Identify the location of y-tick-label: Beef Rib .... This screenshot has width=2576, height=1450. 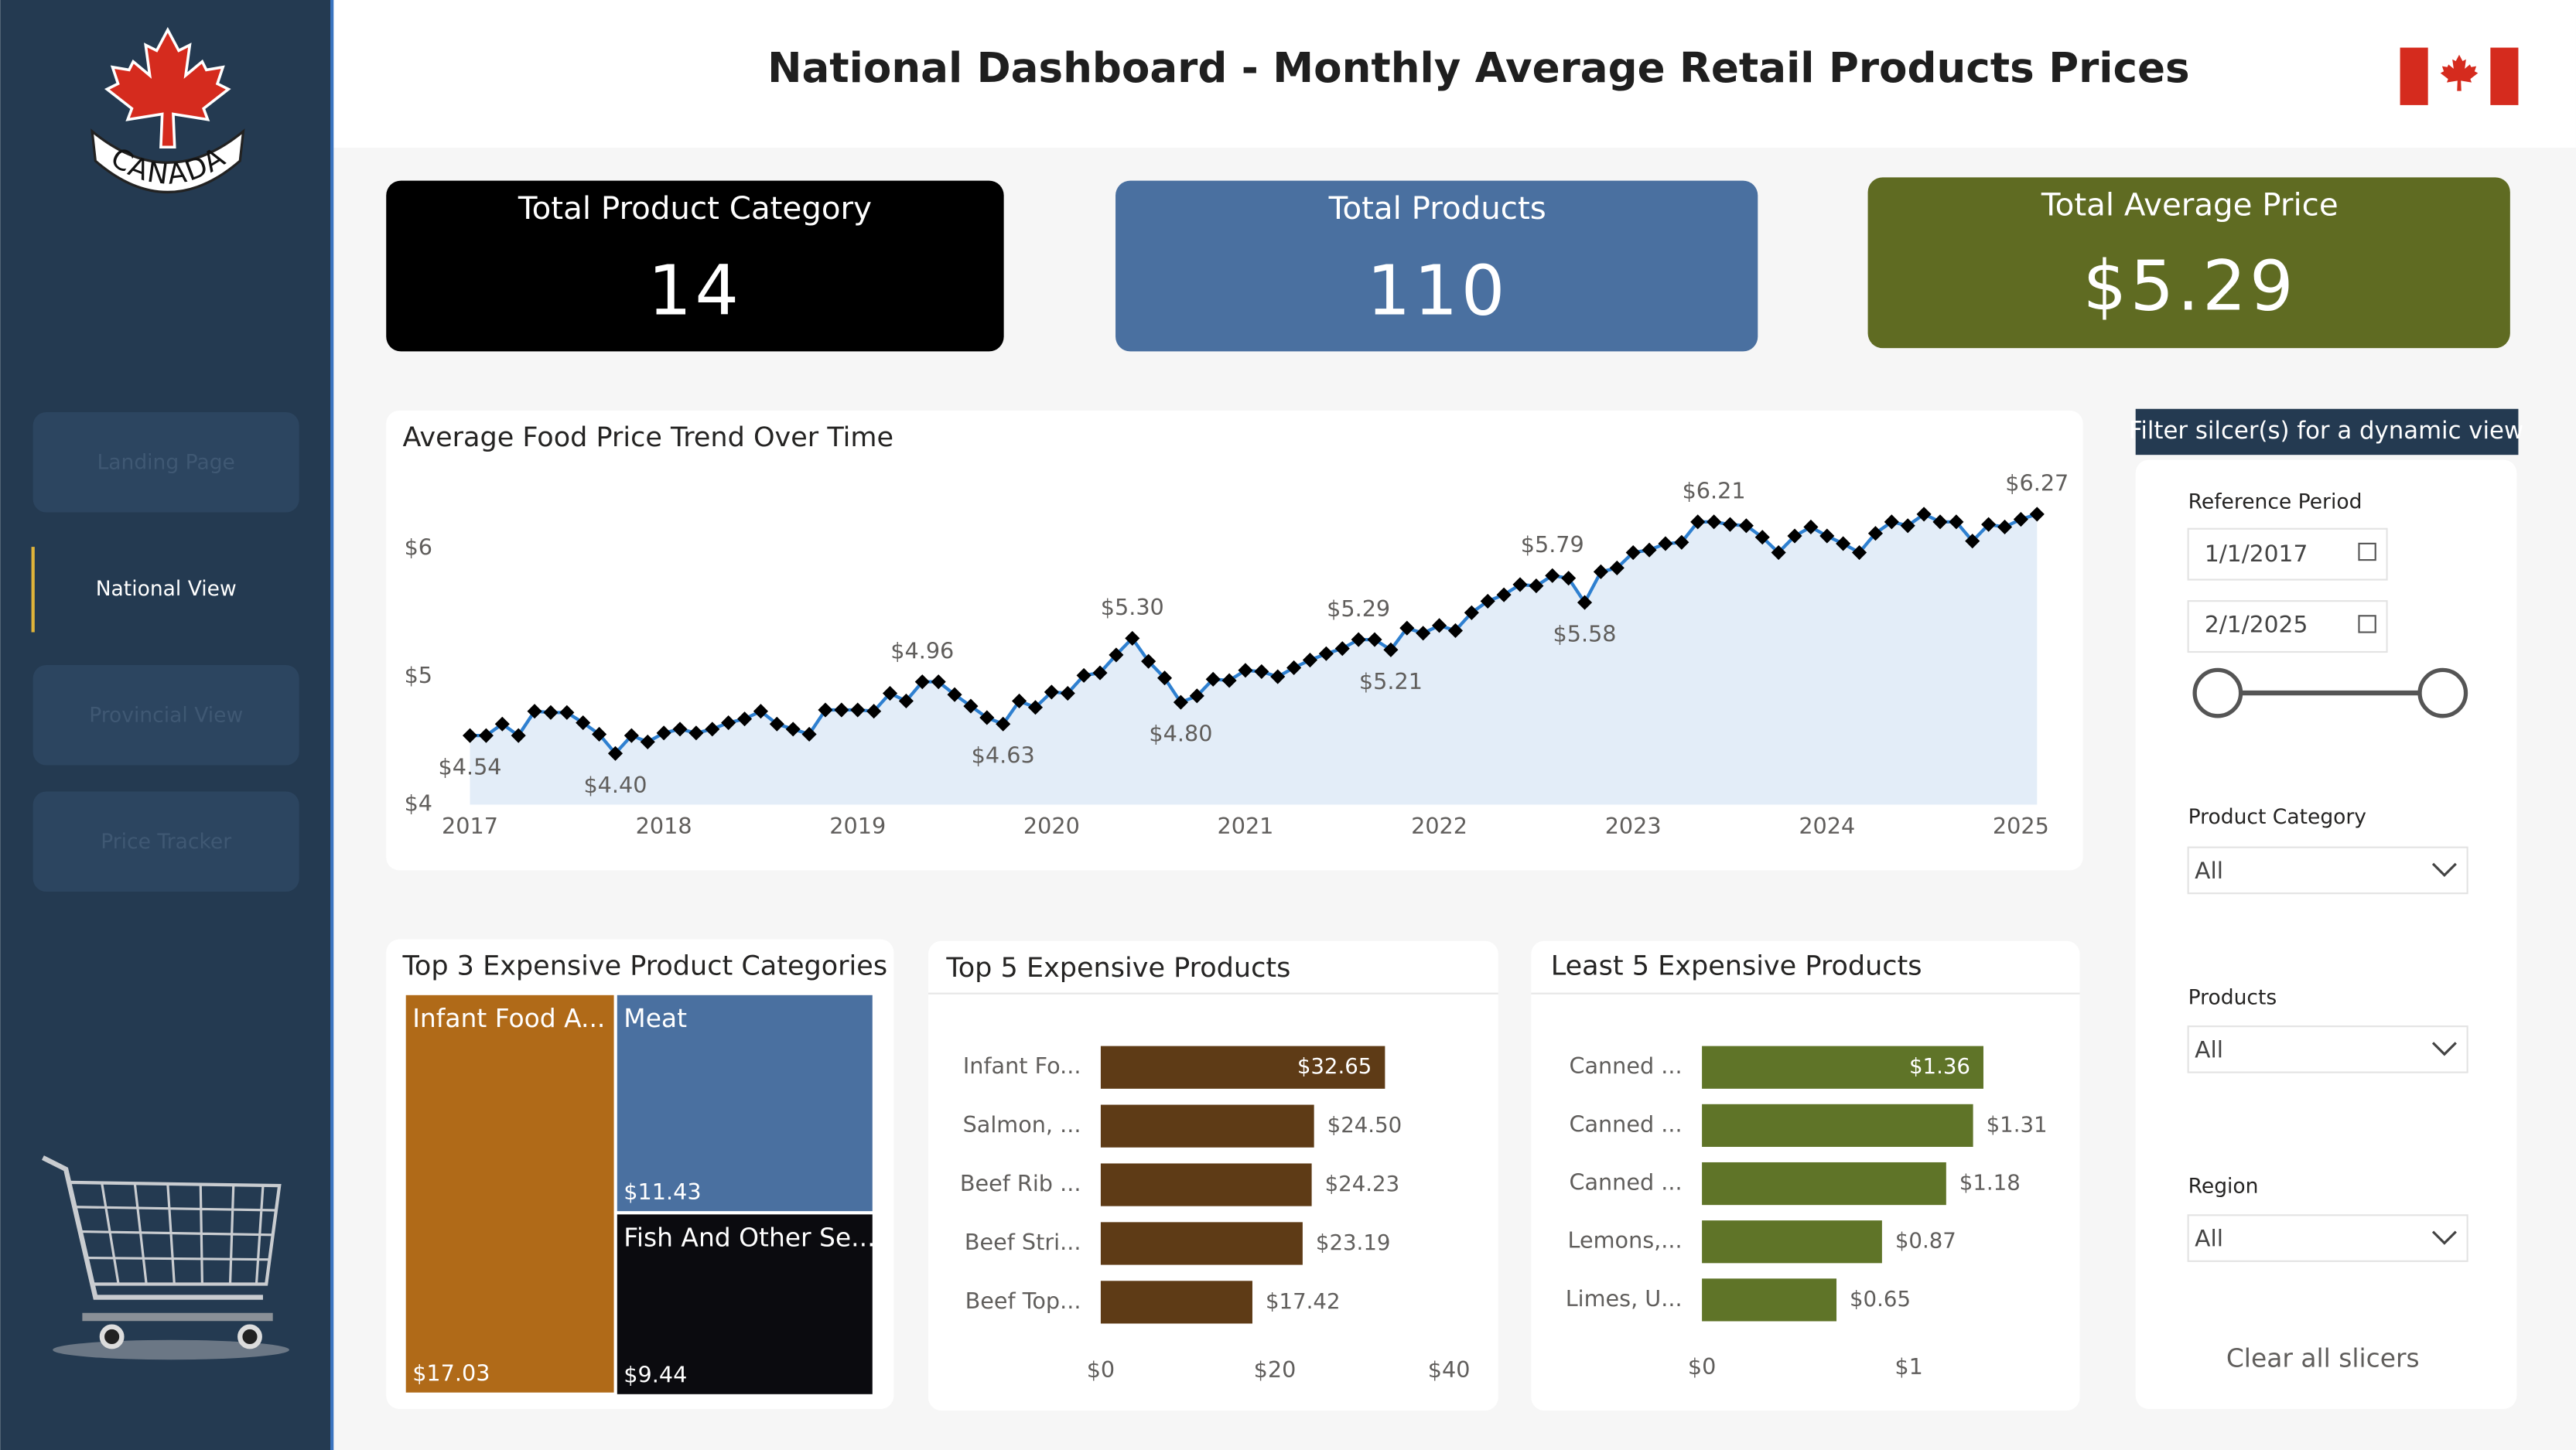
(1020, 1183).